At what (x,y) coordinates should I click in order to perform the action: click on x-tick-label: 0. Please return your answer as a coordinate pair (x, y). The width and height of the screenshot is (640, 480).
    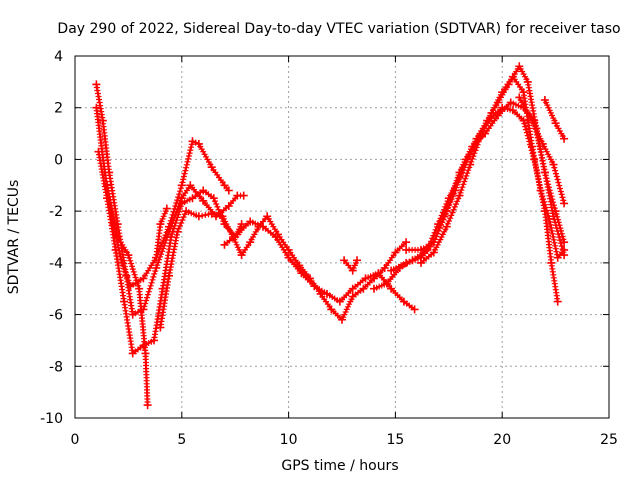
    Looking at the image, I should click on (75, 440).